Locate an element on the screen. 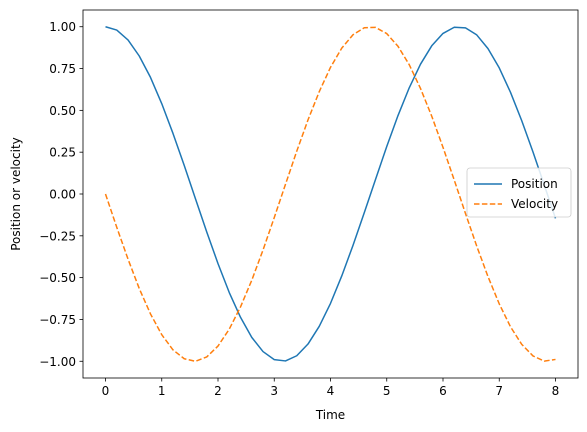  y-tick-label: 0.25 is located at coordinates (62, 153).